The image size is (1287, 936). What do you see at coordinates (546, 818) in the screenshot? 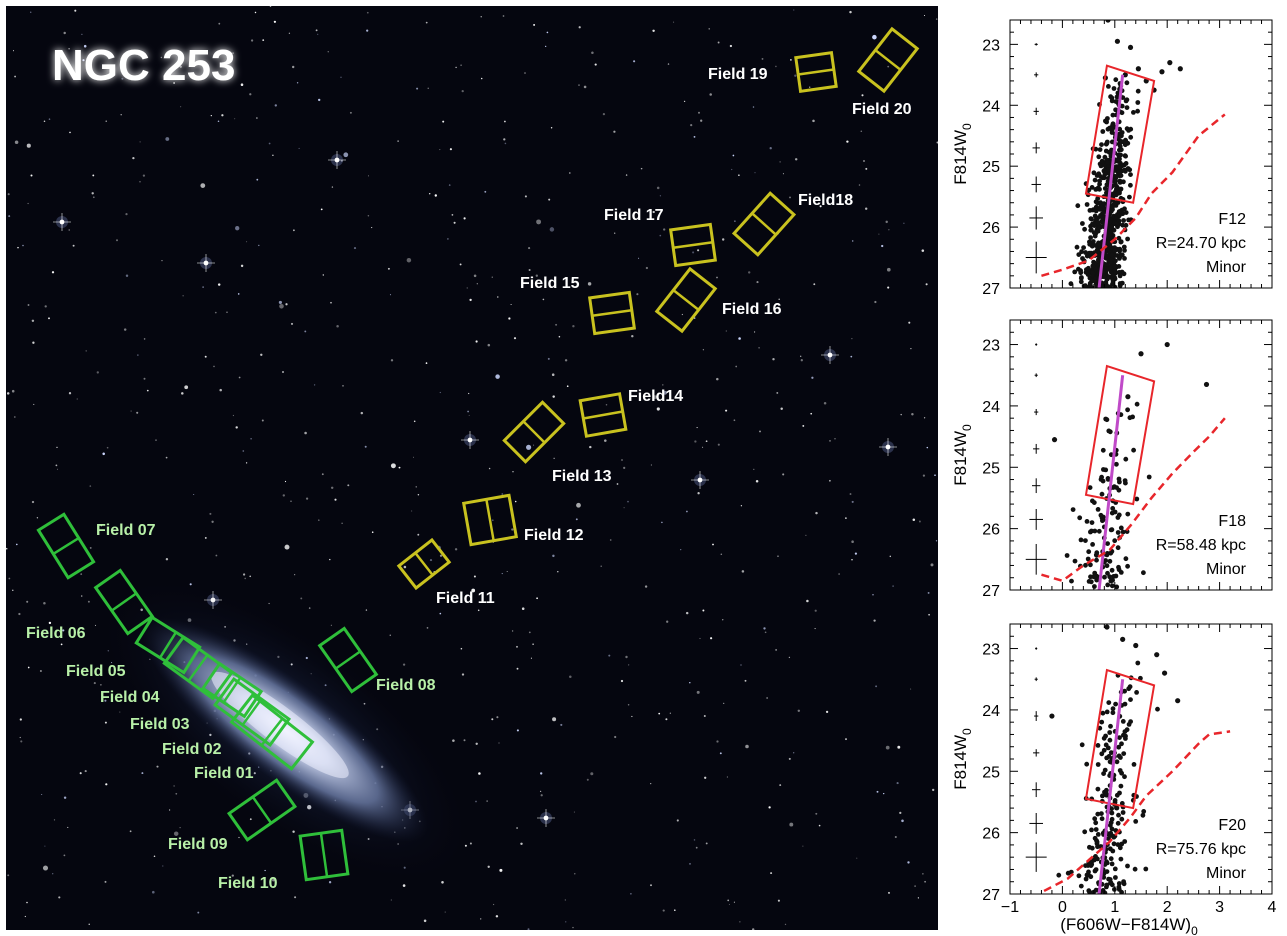
I see `bright-star` at bounding box center [546, 818].